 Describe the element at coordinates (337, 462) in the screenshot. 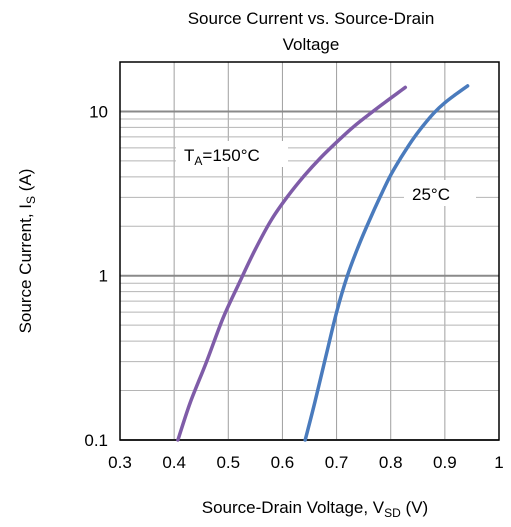

I see `x-tick-label: 0.7` at that location.